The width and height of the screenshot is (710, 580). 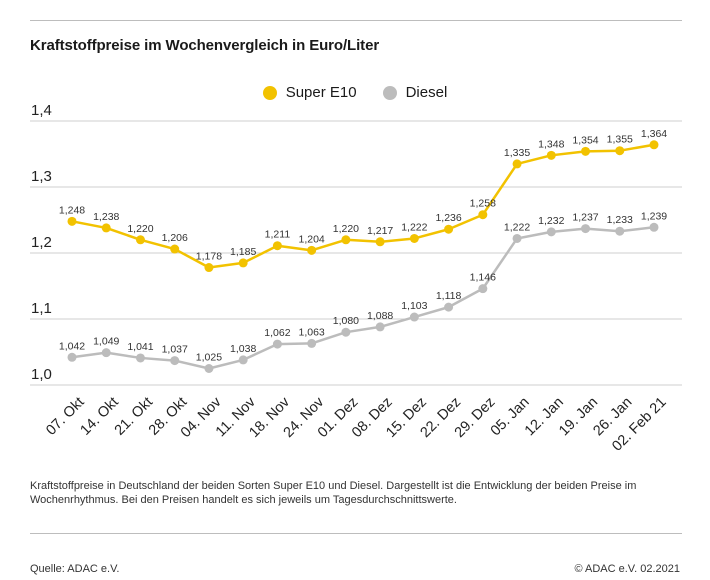 What do you see at coordinates (269, 92) in the screenshot?
I see `legend-marker-super-e10` at bounding box center [269, 92].